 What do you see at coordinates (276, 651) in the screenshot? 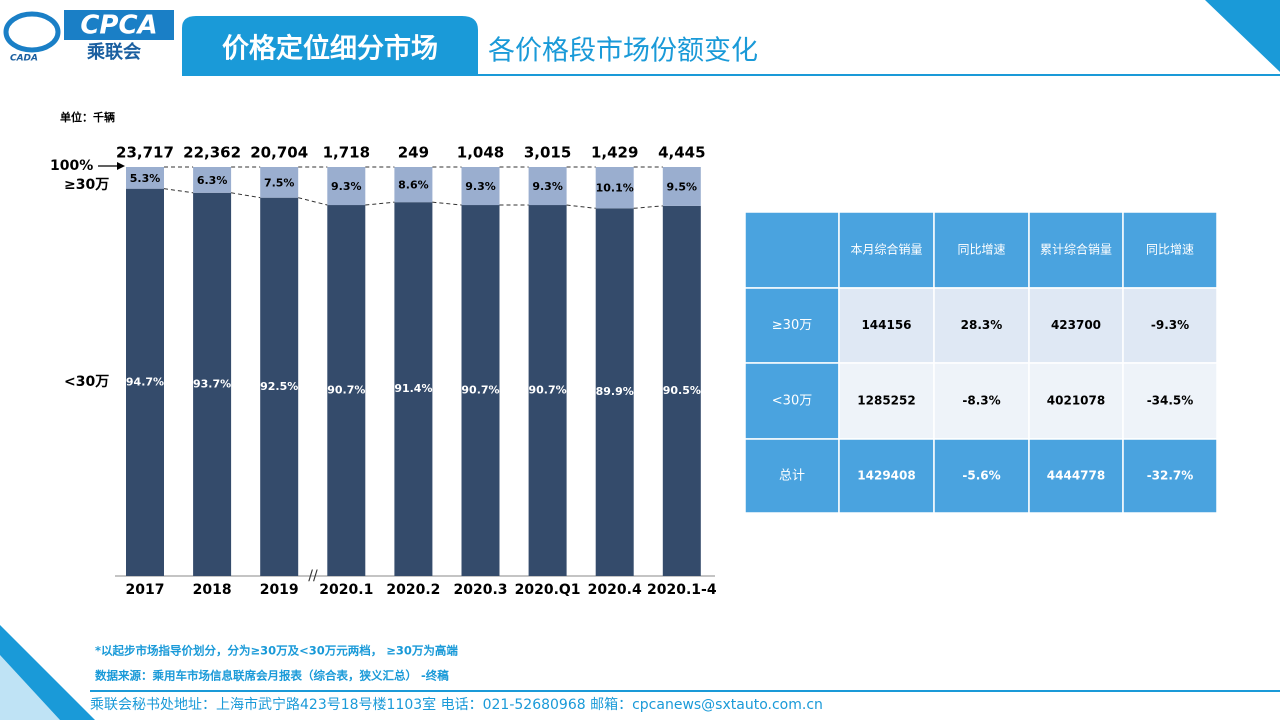
I see `note: *以起步市场指导价划分，分为≥30万及<30万元两档， ≥30万为高端` at bounding box center [276, 651].